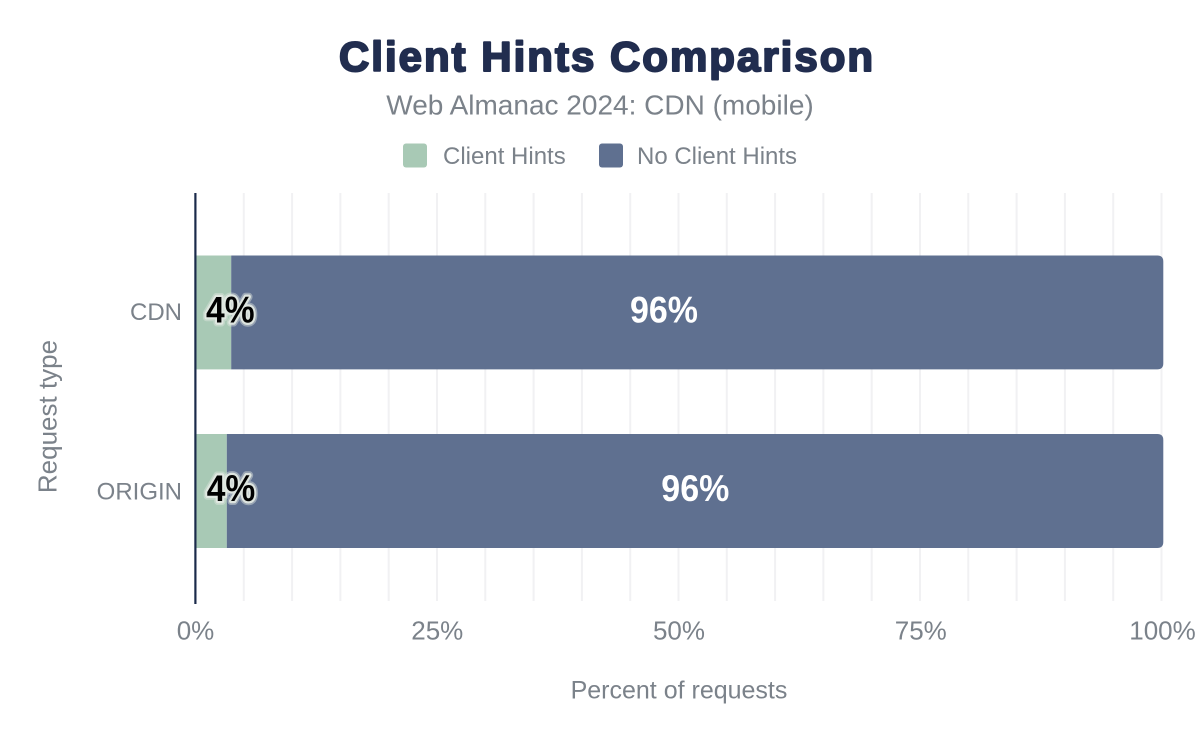 Image resolution: width=1200 pixels, height=742 pixels. Describe the element at coordinates (48, 416) in the screenshot. I see `svg-text: Request type` at that location.